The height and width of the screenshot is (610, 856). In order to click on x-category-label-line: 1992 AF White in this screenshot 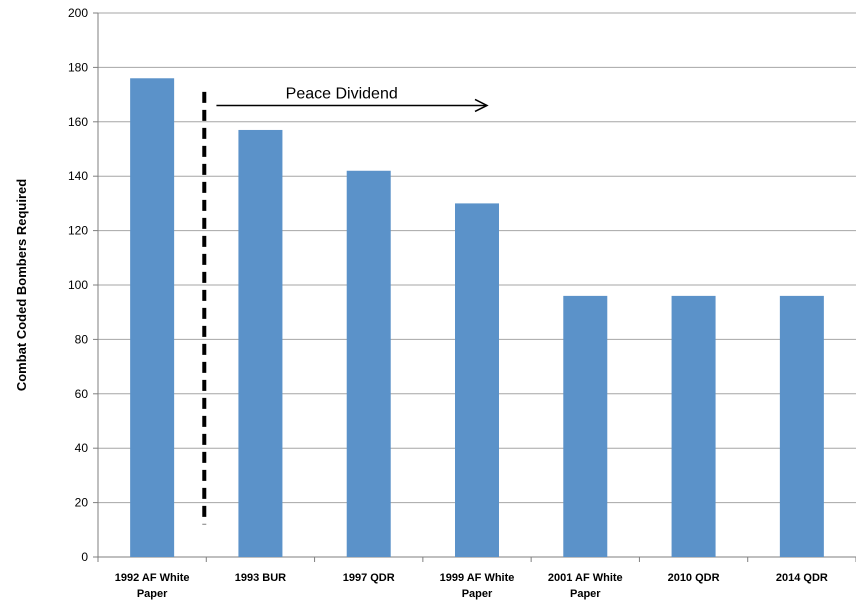, I will do `click(152, 578)`.